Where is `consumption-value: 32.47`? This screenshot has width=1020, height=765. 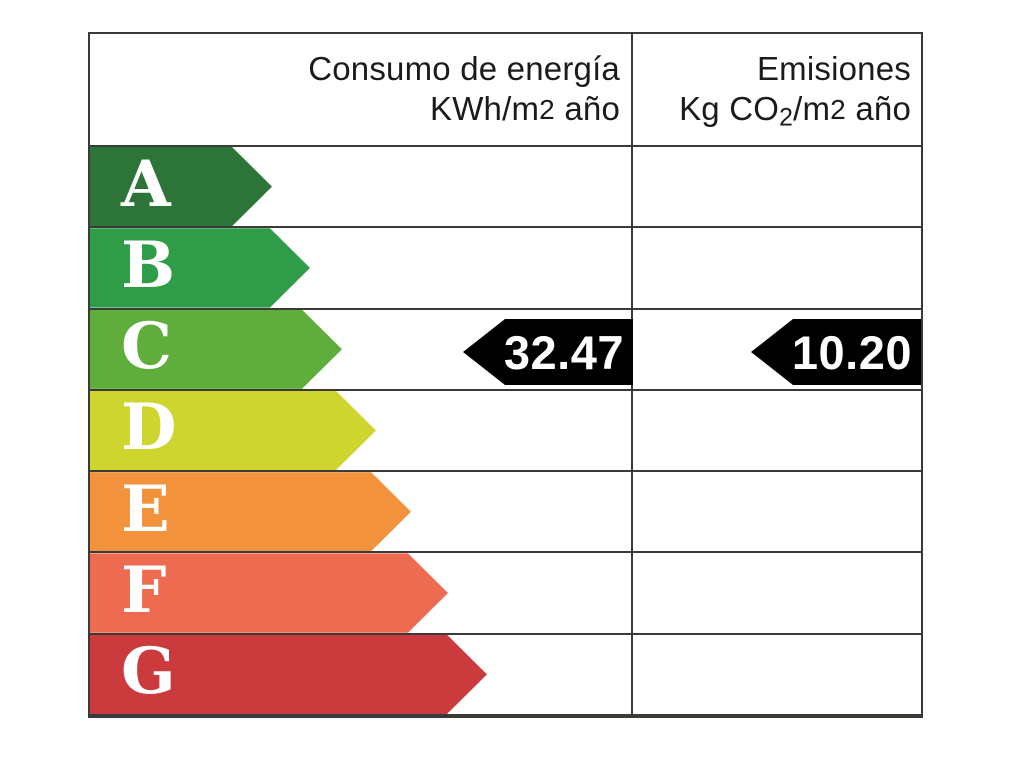
consumption-value: 32.47 is located at coordinates (563, 352).